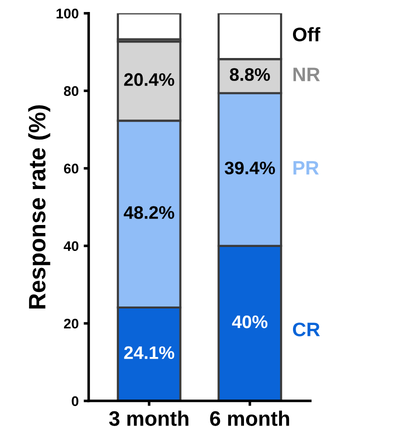  What do you see at coordinates (148, 418) in the screenshot?
I see `x-tick-label: 3 month` at bounding box center [148, 418].